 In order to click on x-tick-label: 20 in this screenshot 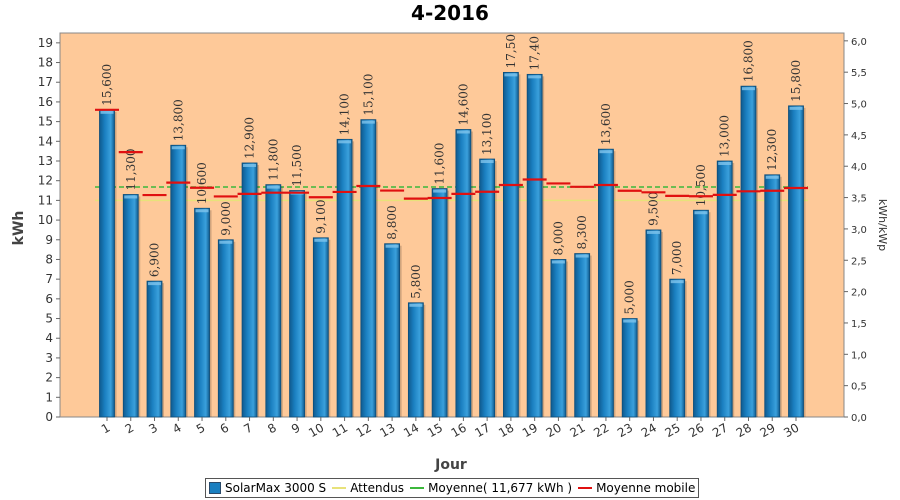, I will do `click(554, 430)`.